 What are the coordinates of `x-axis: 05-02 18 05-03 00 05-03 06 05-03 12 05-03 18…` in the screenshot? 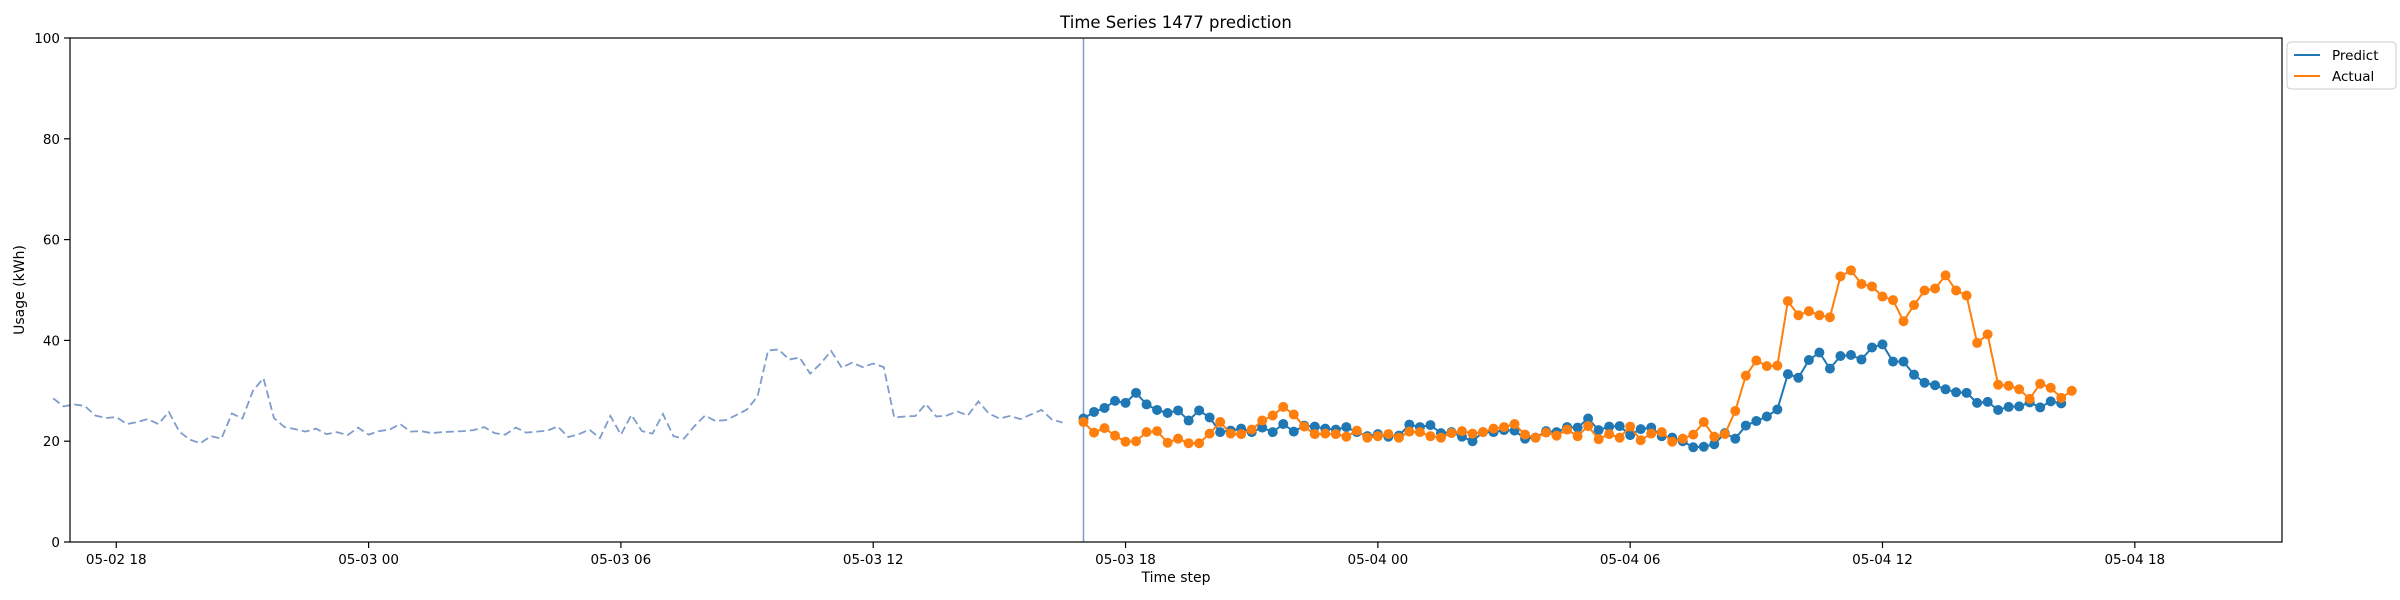 It's located at (1125, 555).